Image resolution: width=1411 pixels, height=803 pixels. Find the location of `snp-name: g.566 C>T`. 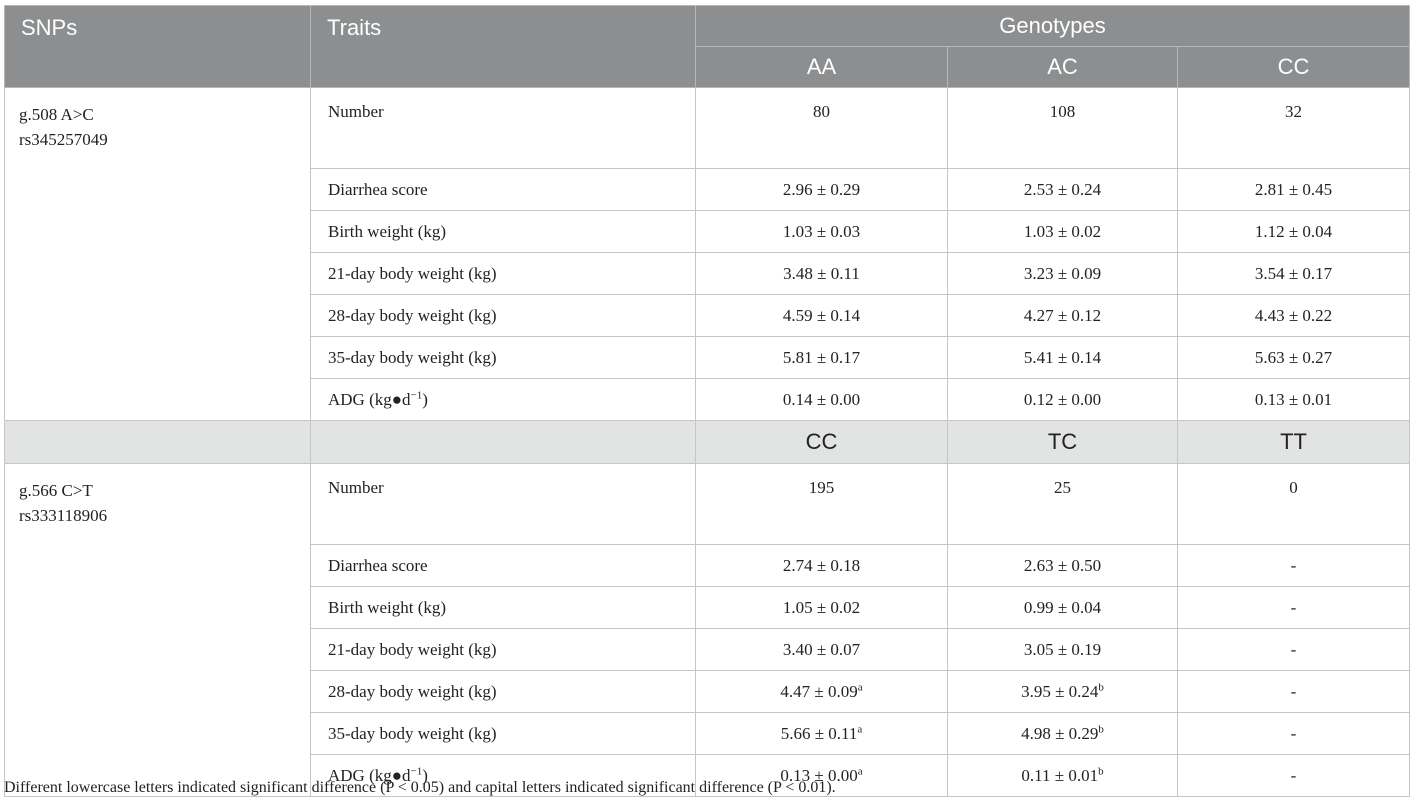

snp-name: g.566 C>T is located at coordinates (56, 490).